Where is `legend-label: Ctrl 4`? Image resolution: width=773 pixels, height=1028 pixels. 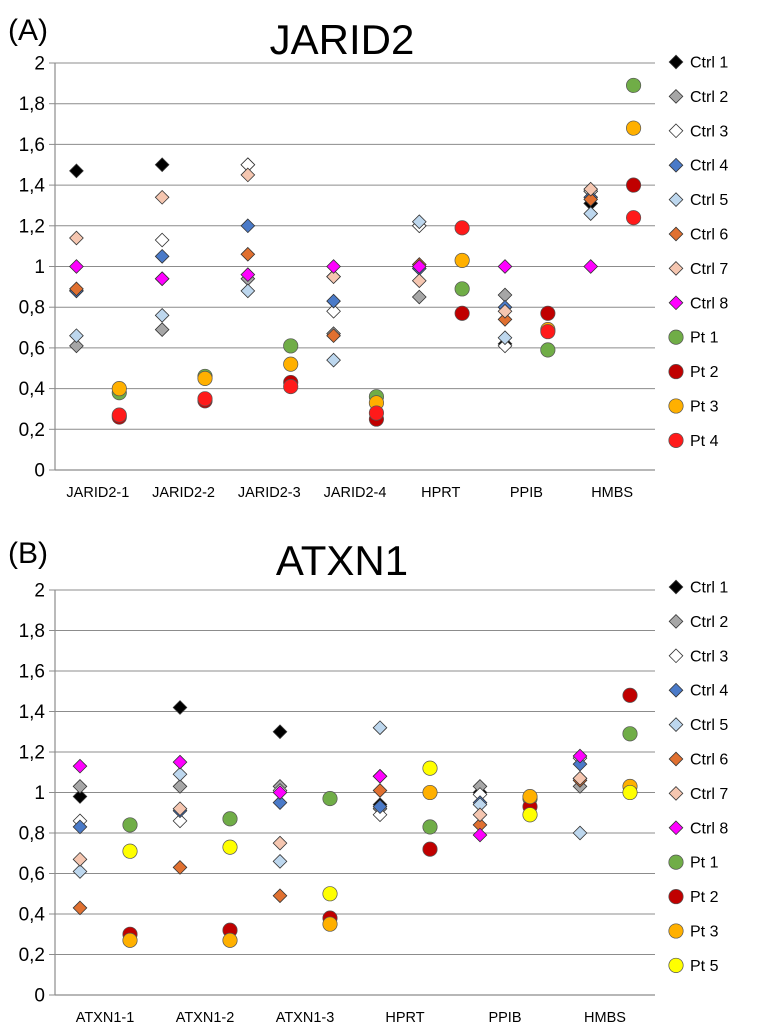
legend-label: Ctrl 4 is located at coordinates (709, 166).